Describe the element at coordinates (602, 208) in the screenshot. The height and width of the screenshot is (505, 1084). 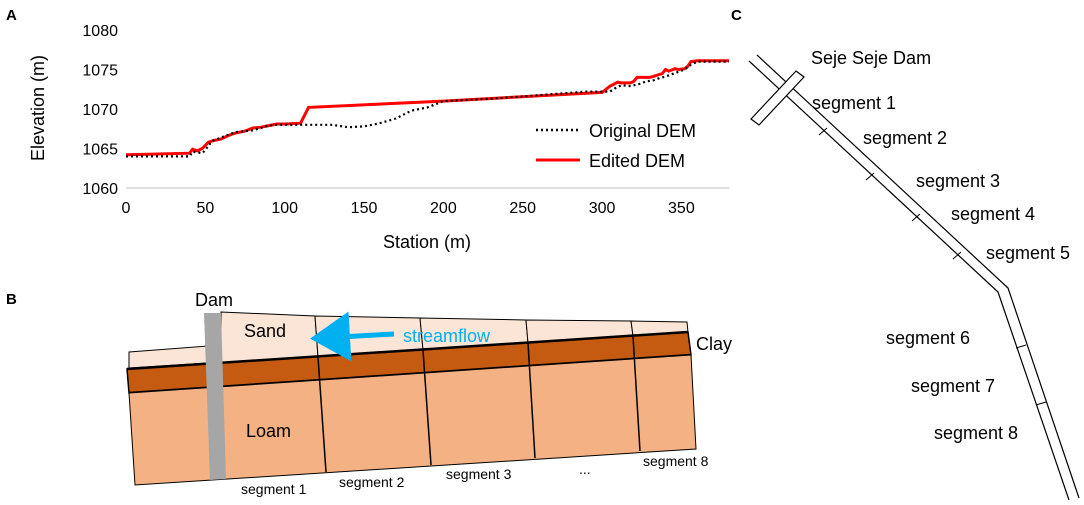
I see `x-tick-label: 300` at that location.